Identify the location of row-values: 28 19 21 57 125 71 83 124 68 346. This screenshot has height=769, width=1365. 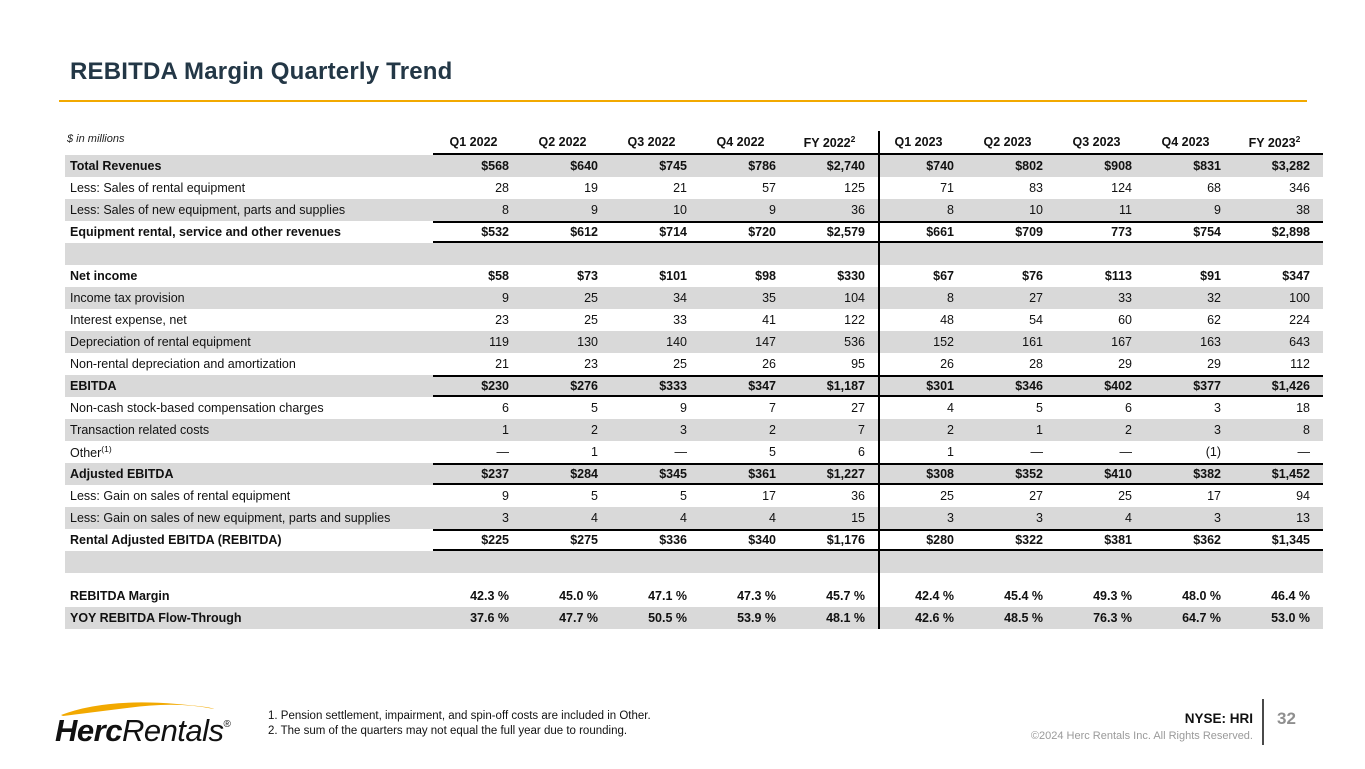
(878, 188).